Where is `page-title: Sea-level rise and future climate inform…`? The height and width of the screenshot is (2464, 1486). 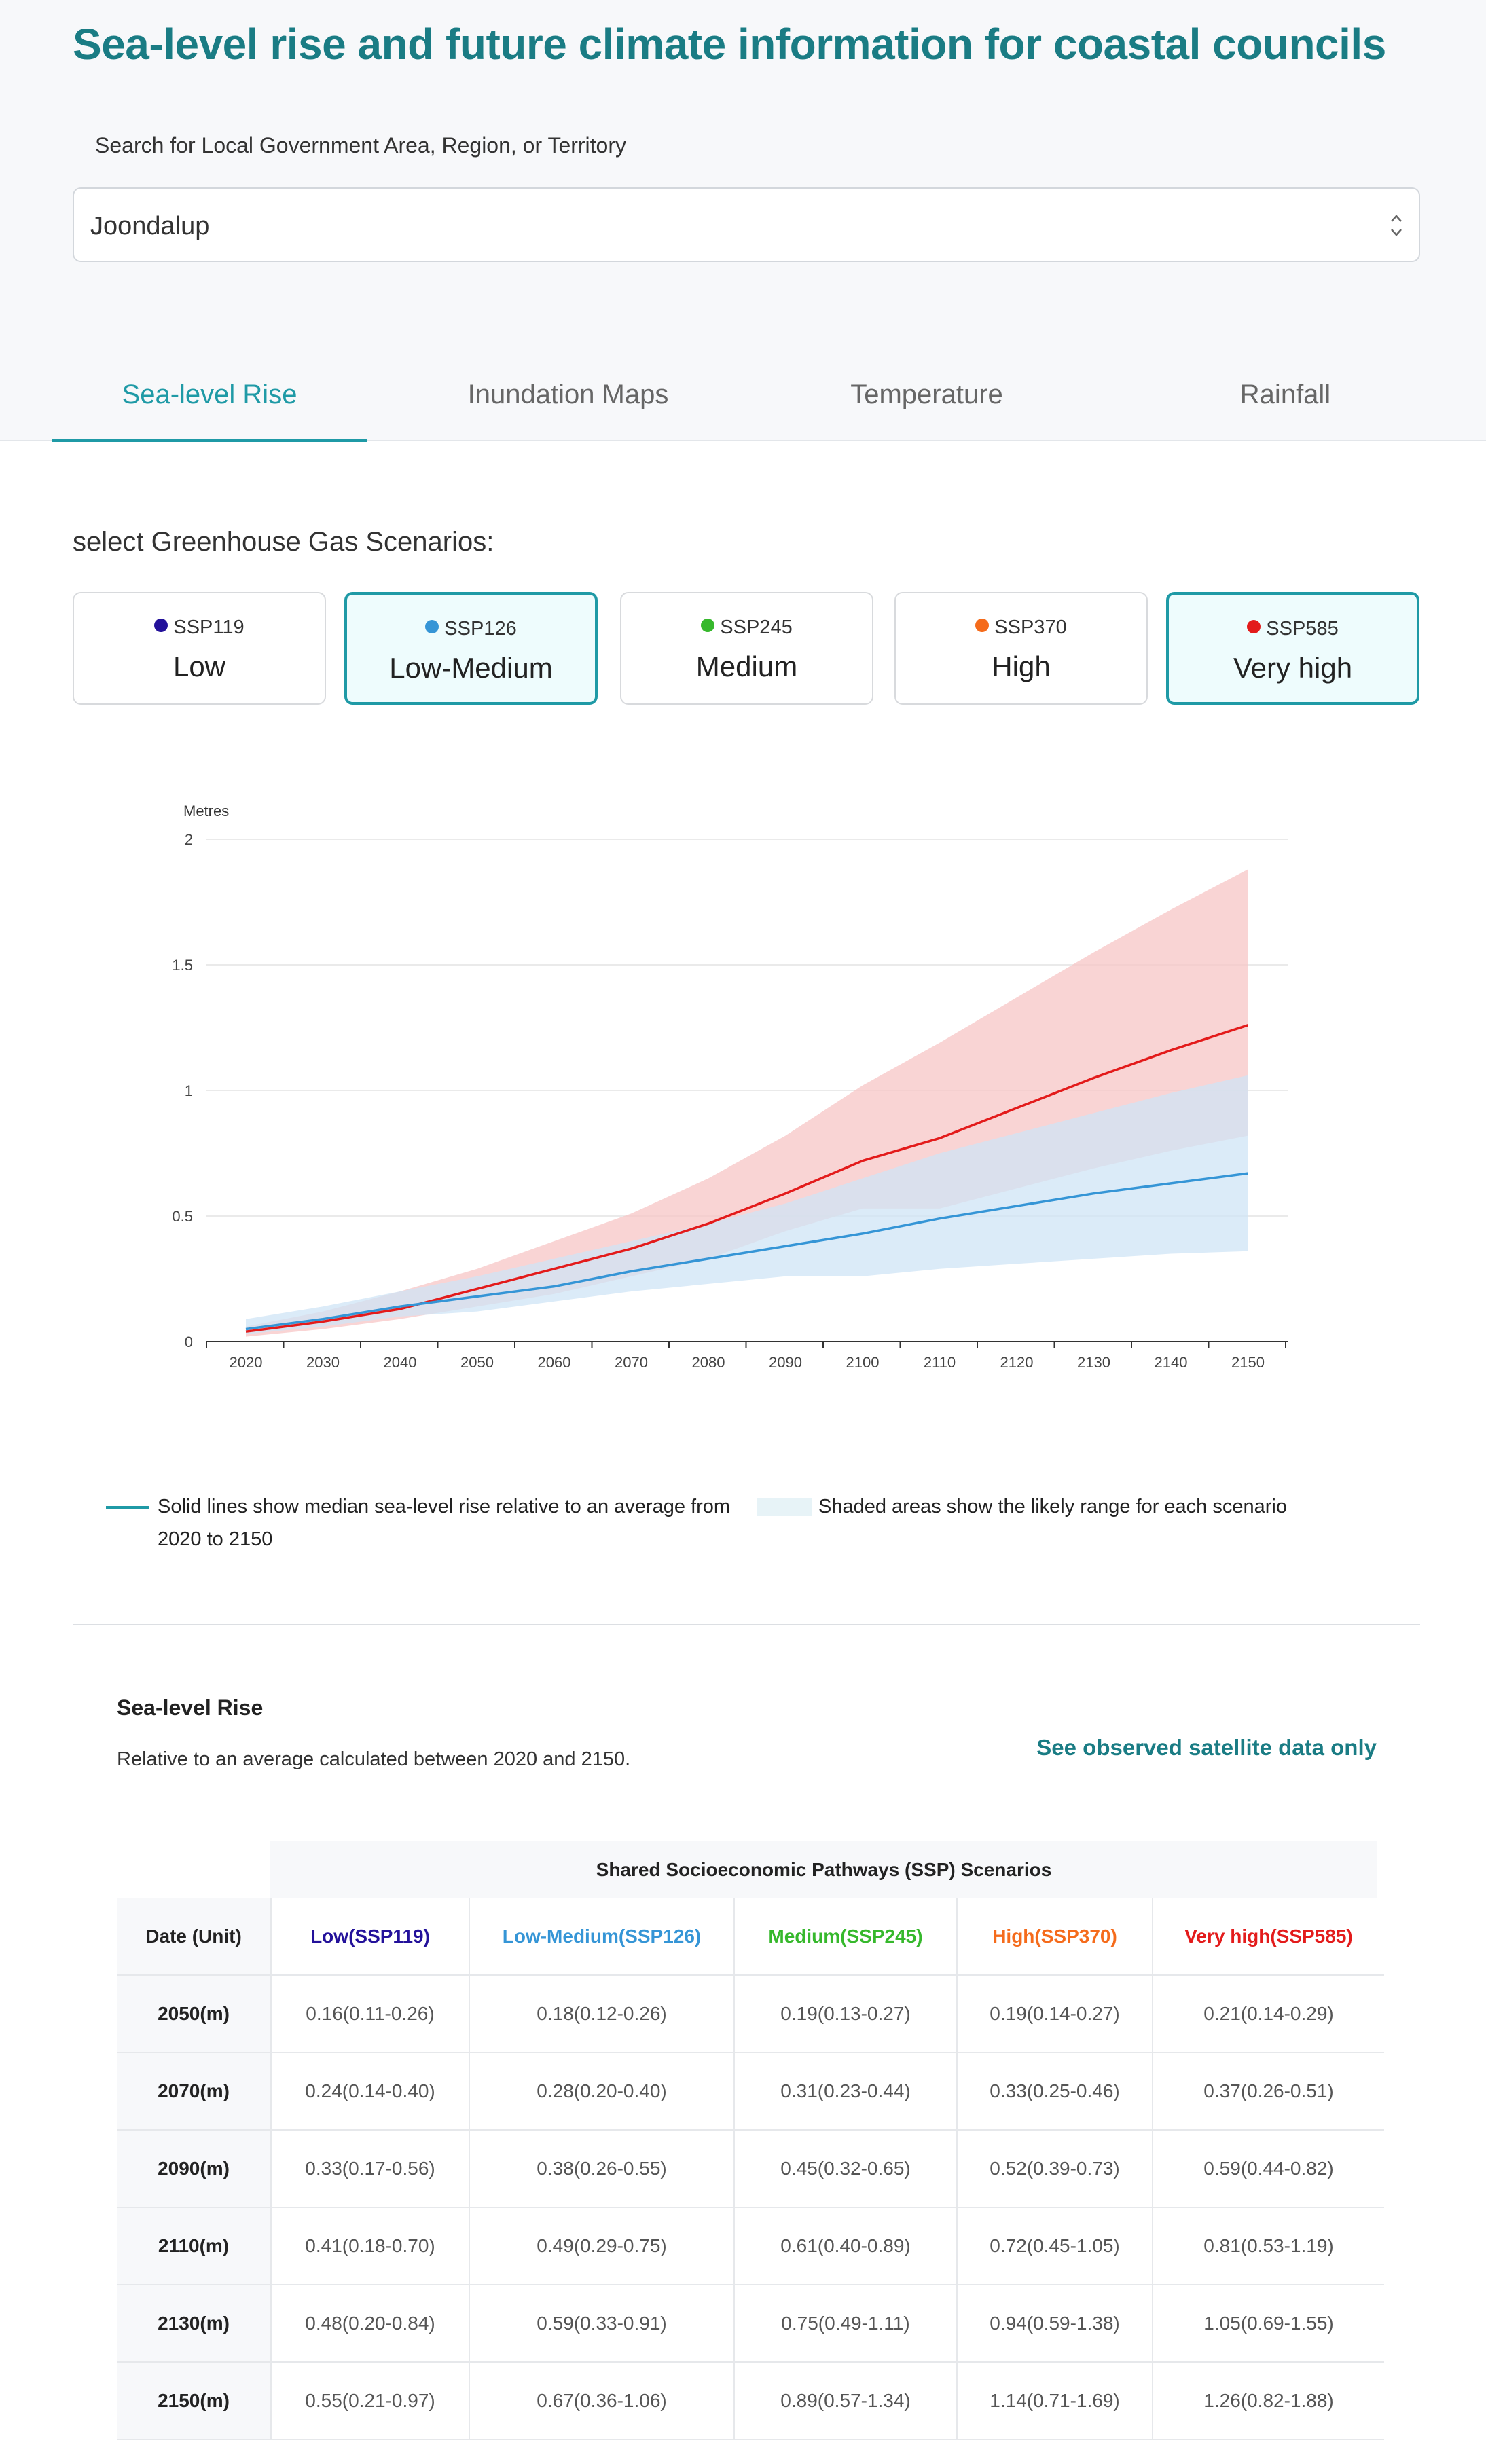 page-title: Sea-level rise and future climate inform… is located at coordinates (730, 44).